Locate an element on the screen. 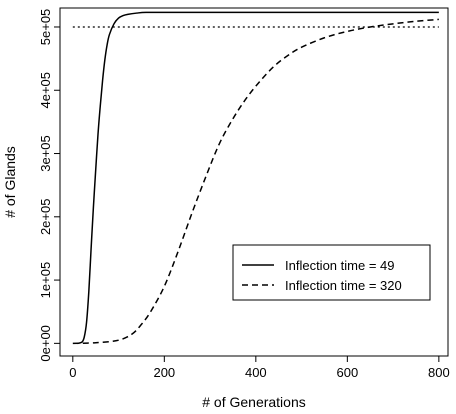 The height and width of the screenshot is (414, 456). y-tick-label: 3e+05 is located at coordinates (45, 153).